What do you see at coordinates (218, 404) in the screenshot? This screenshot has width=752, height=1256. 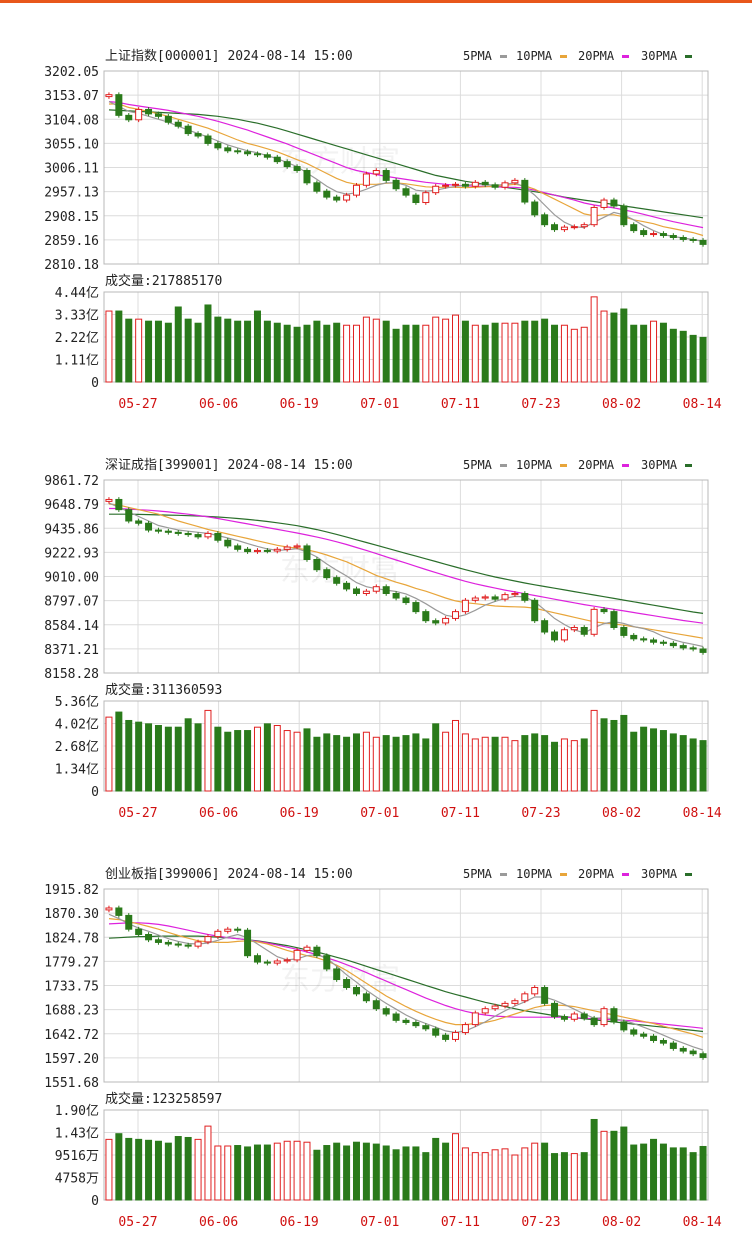 I see `date-tick-label: 06-06` at bounding box center [218, 404].